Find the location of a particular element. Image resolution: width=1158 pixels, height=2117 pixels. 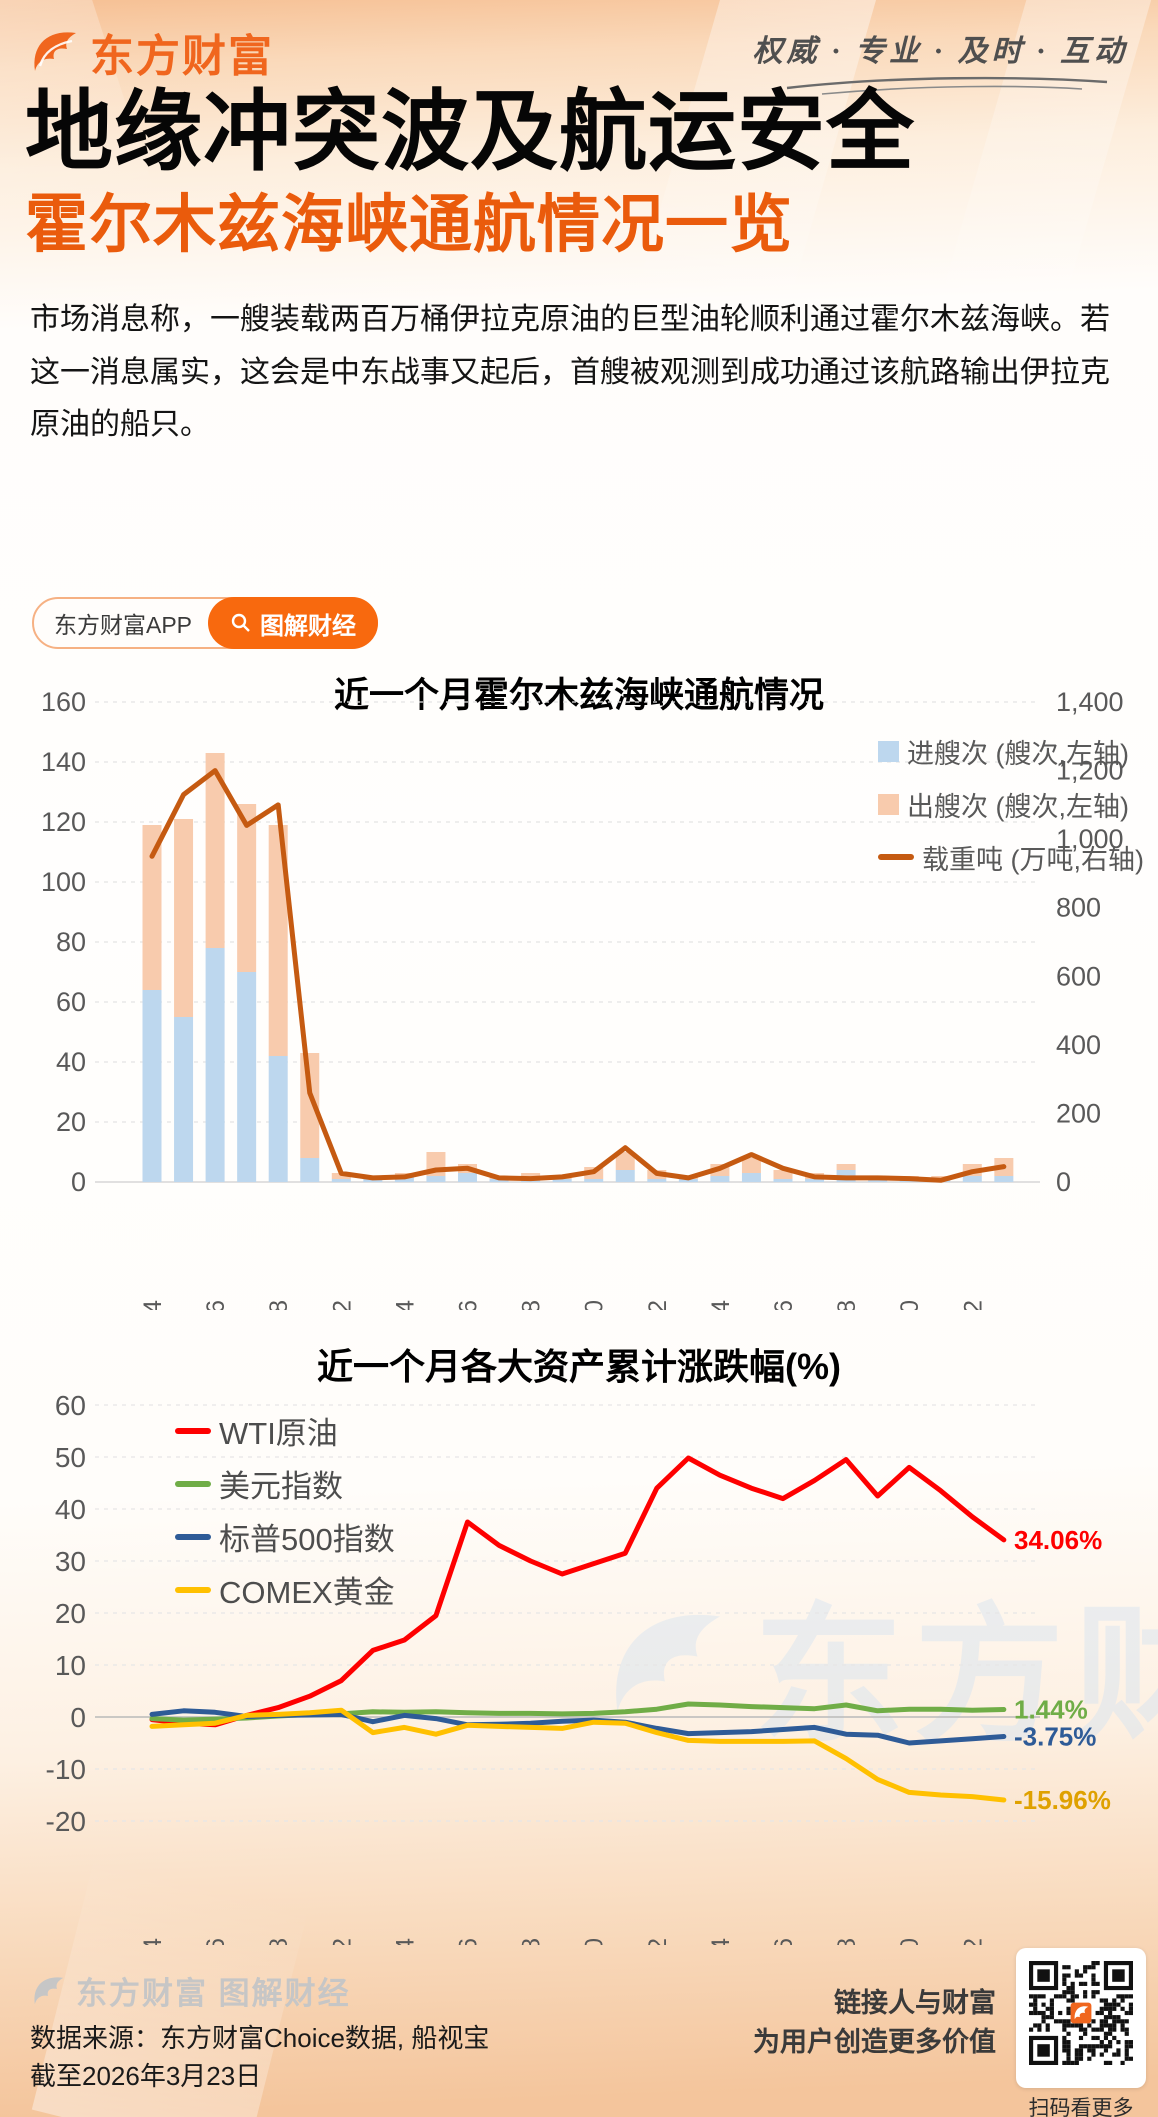

y-axis-tick: -10 is located at coordinates (66, 1769).